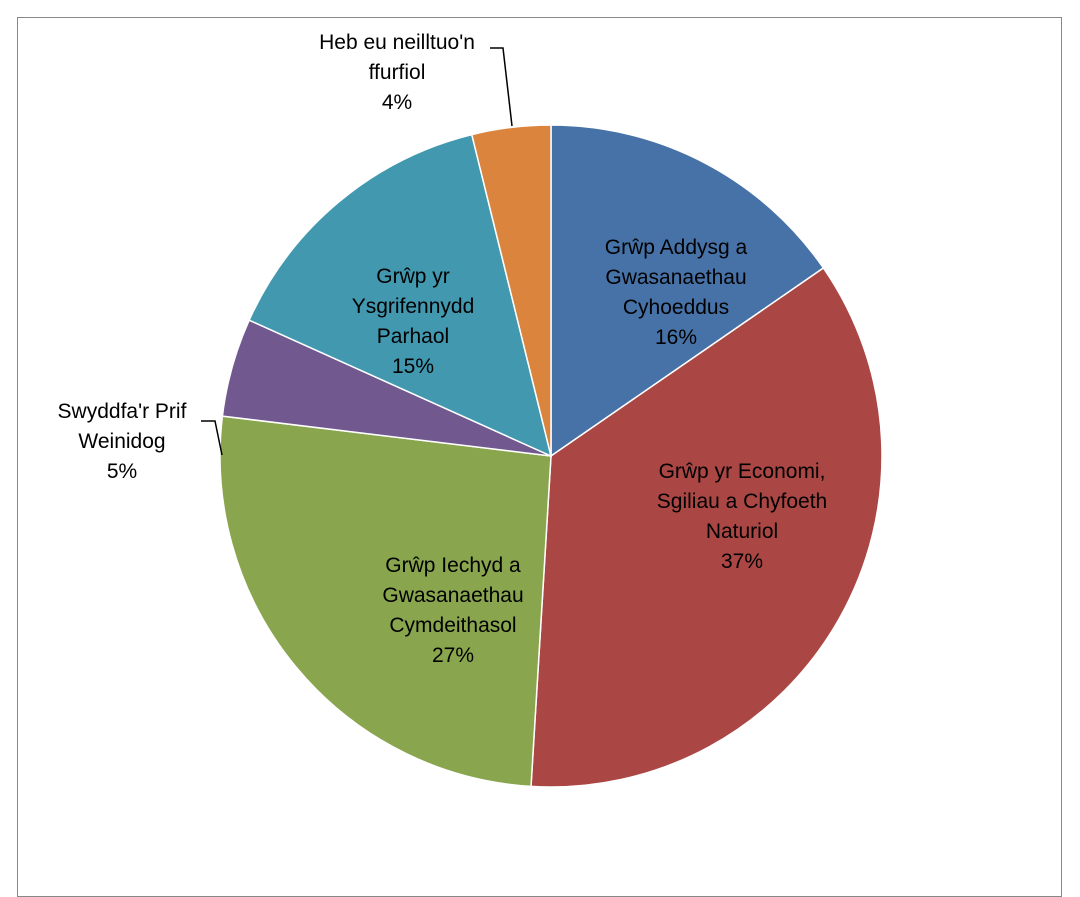  Describe the element at coordinates (742, 501) in the screenshot. I see `slice-category-label-line: Sgiliau a Chyfoeth` at that location.